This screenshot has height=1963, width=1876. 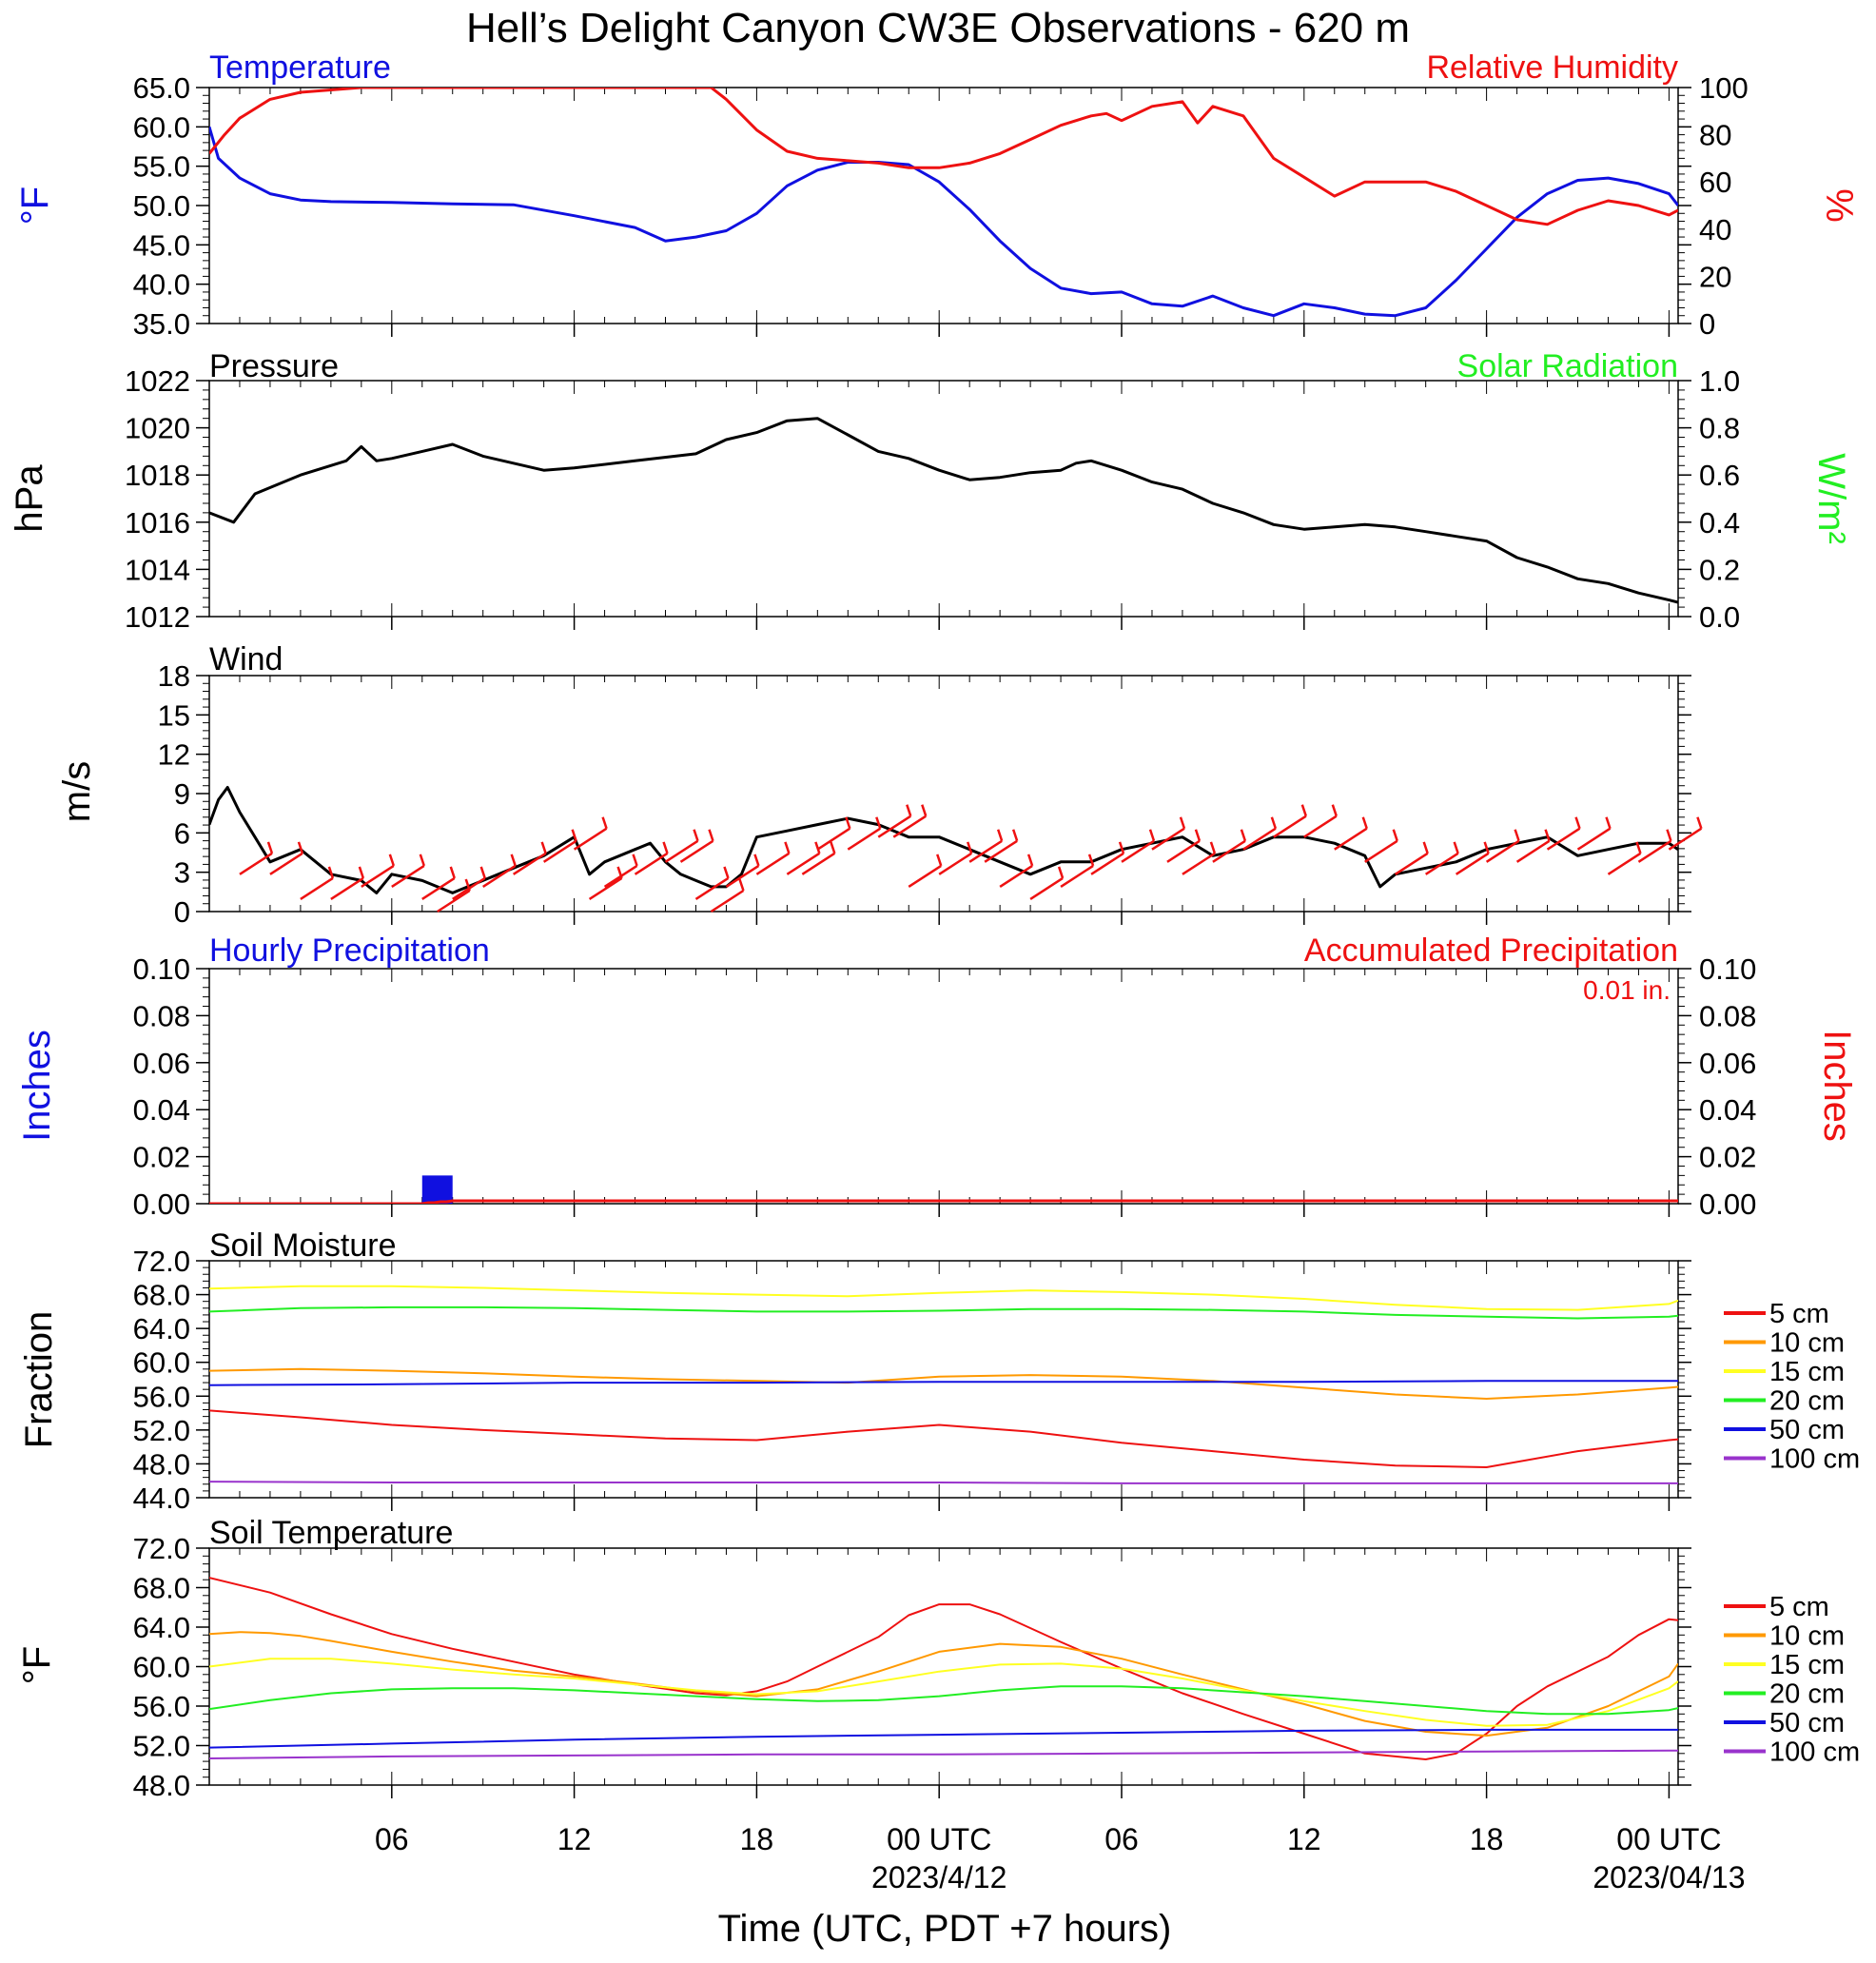 I want to click on soil_moisture-left-tick-label: 68.0, so click(x=161, y=1295).